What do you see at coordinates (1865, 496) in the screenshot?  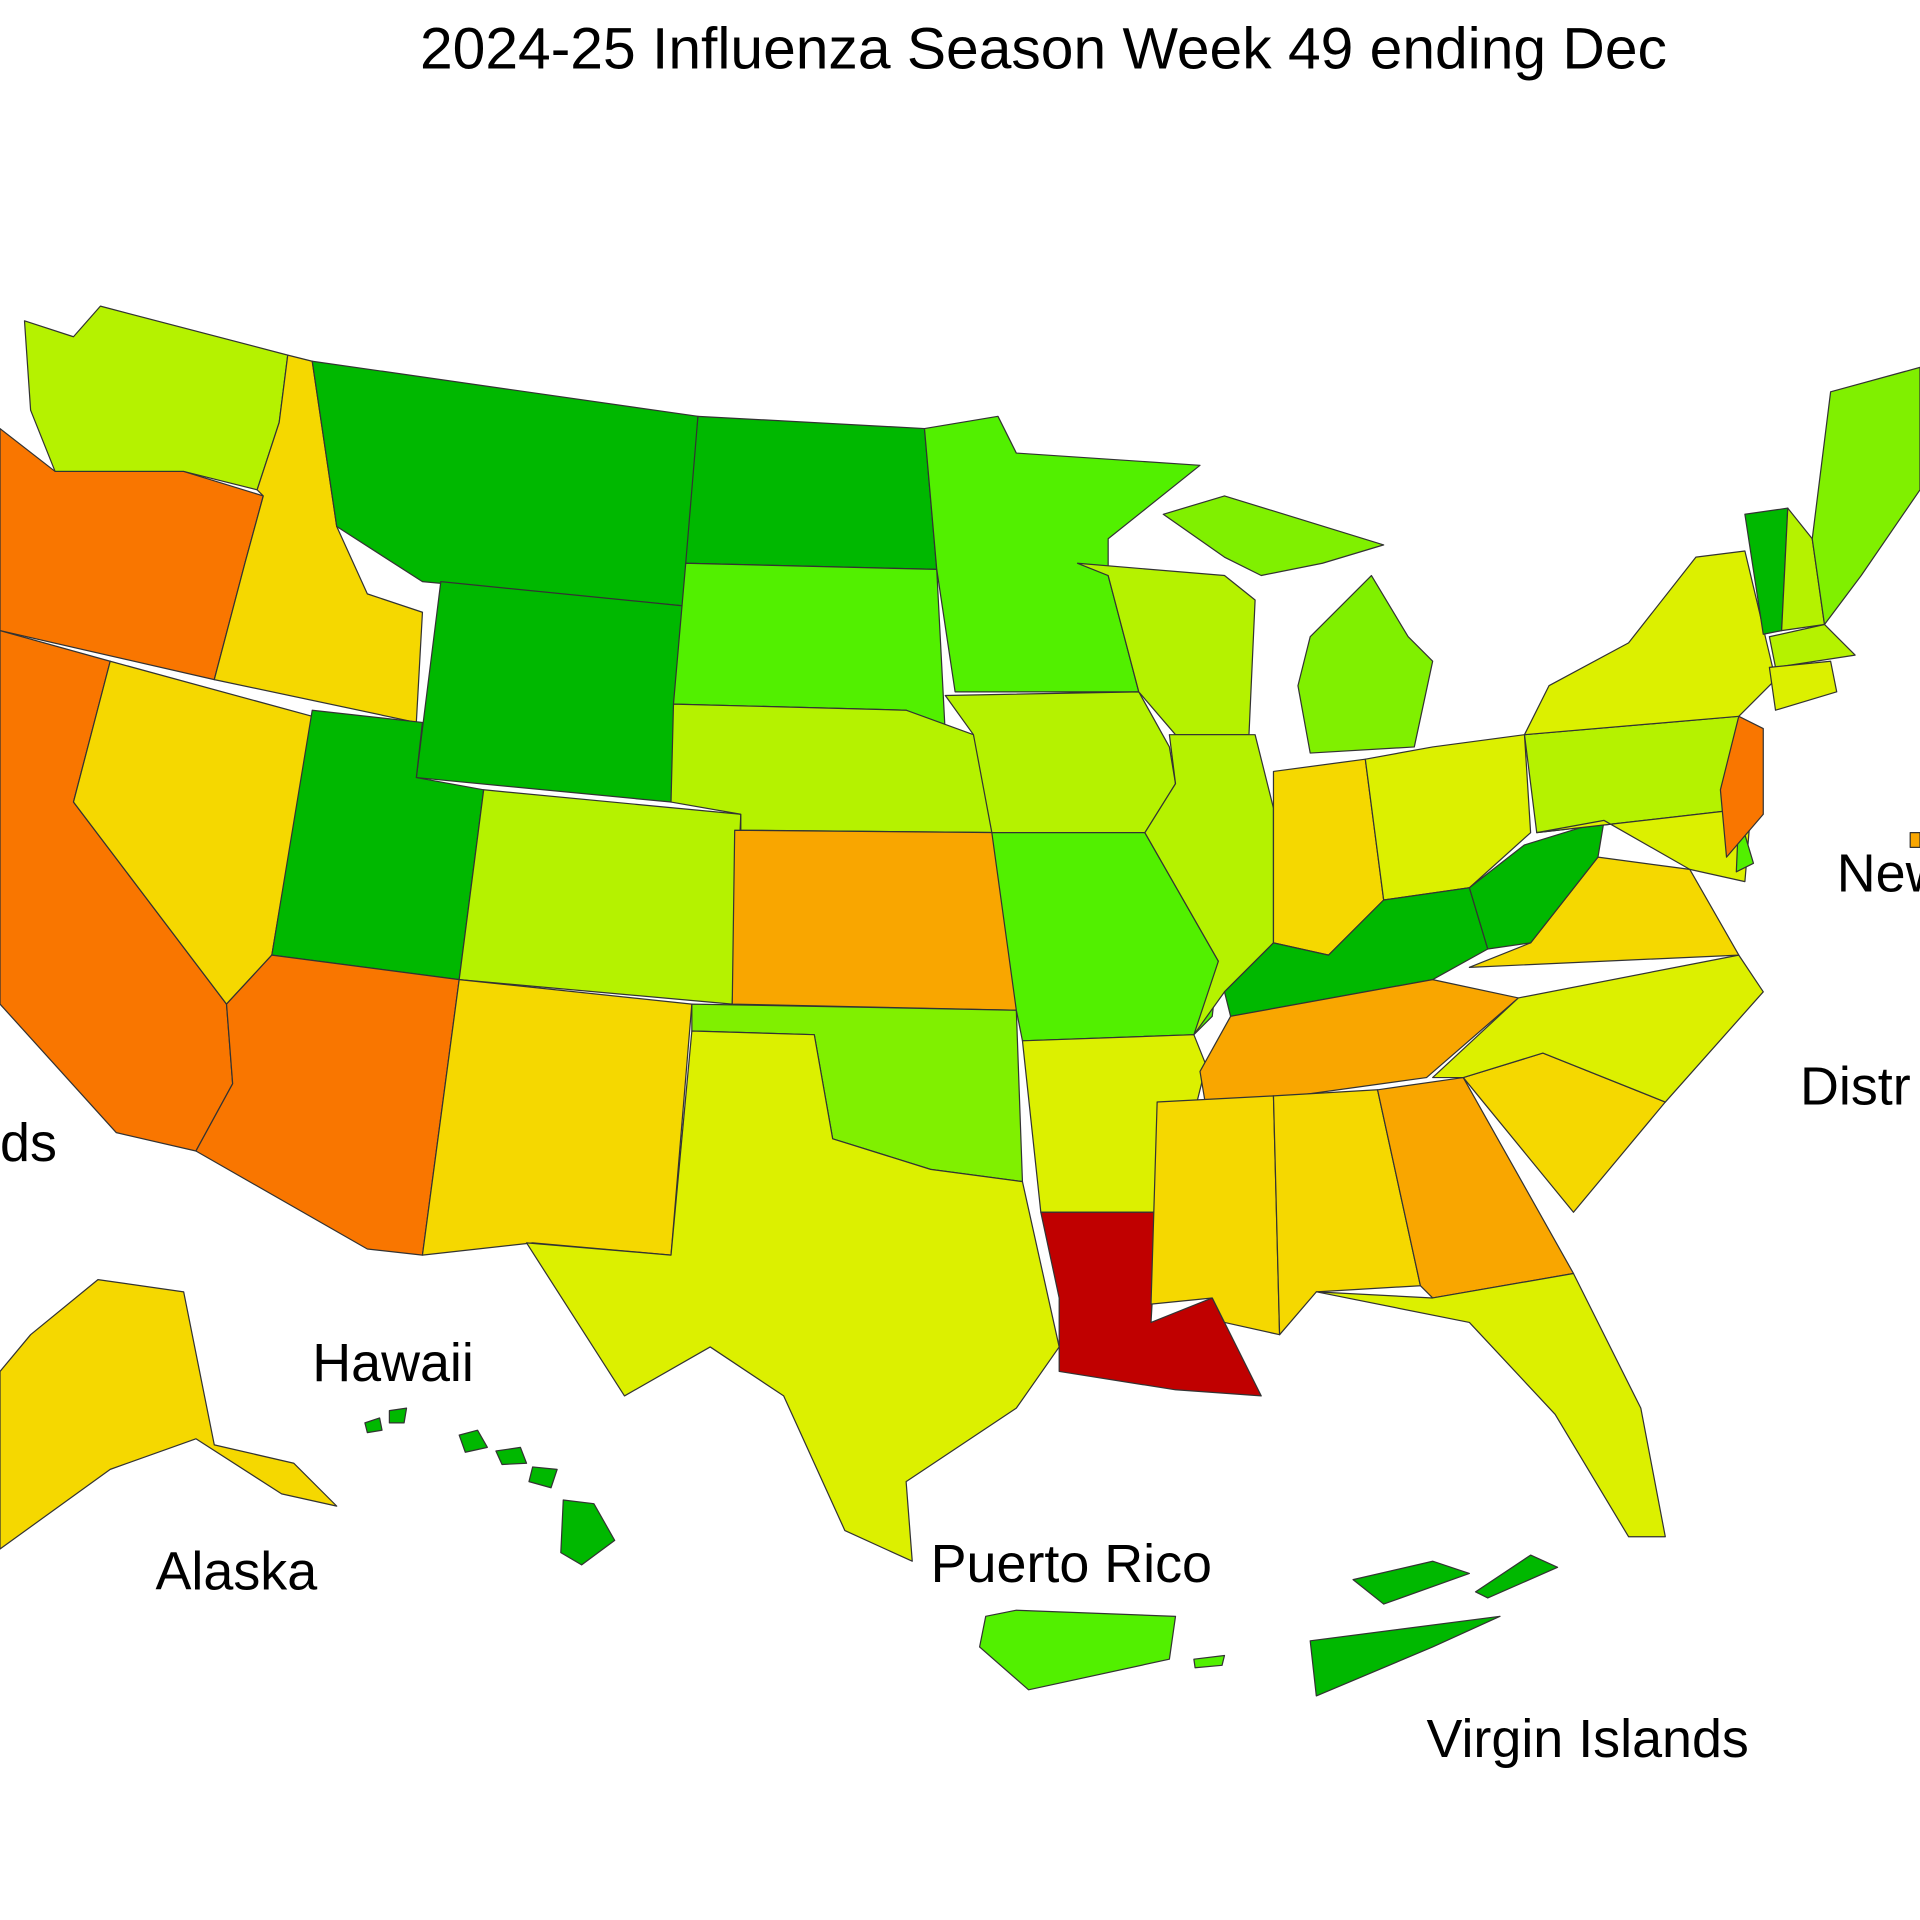 I see `region-me` at bounding box center [1865, 496].